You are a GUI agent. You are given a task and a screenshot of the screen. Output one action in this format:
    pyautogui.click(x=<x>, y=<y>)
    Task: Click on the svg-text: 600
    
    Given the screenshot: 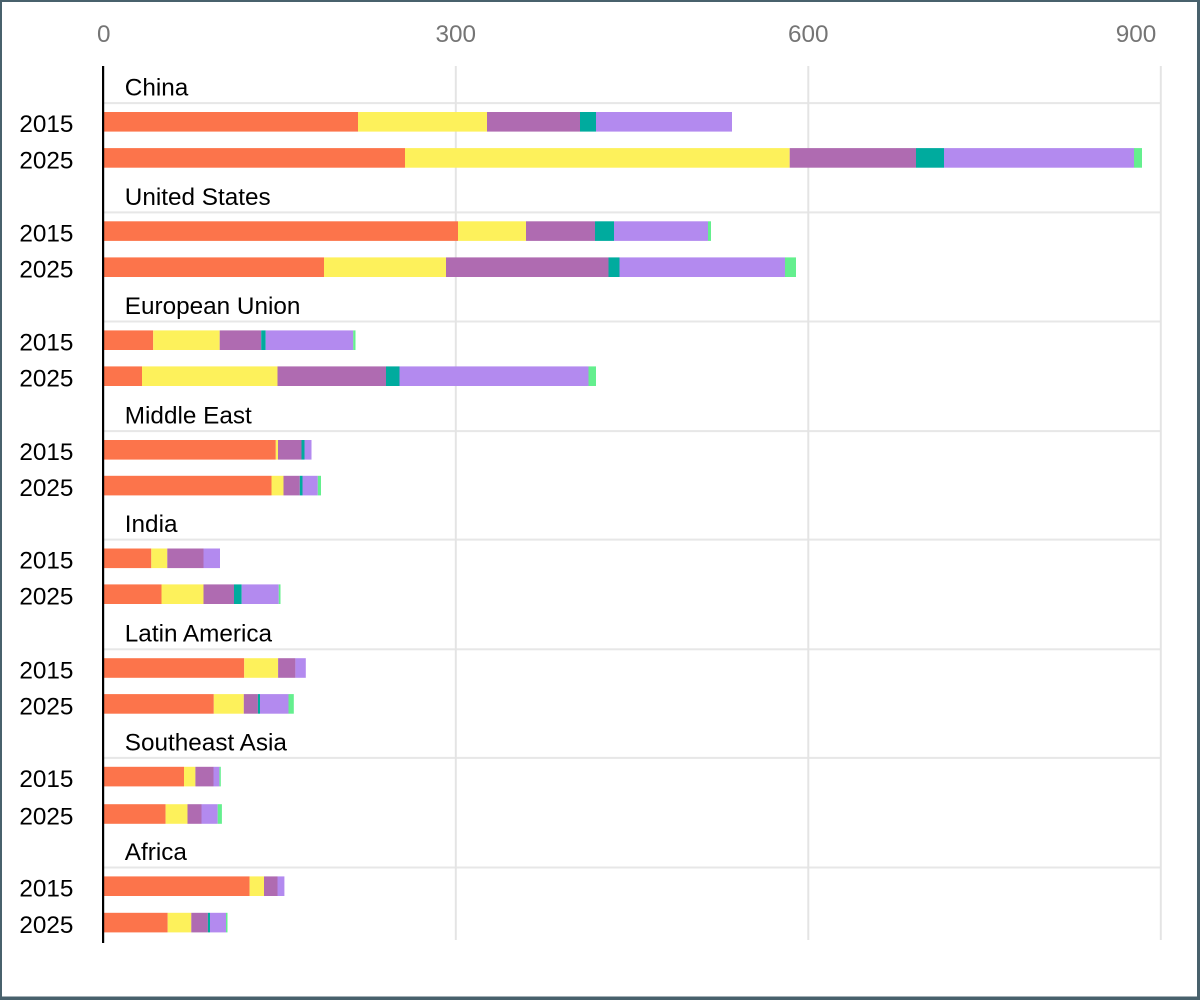 What is the action you would take?
    pyautogui.click(x=808, y=34)
    